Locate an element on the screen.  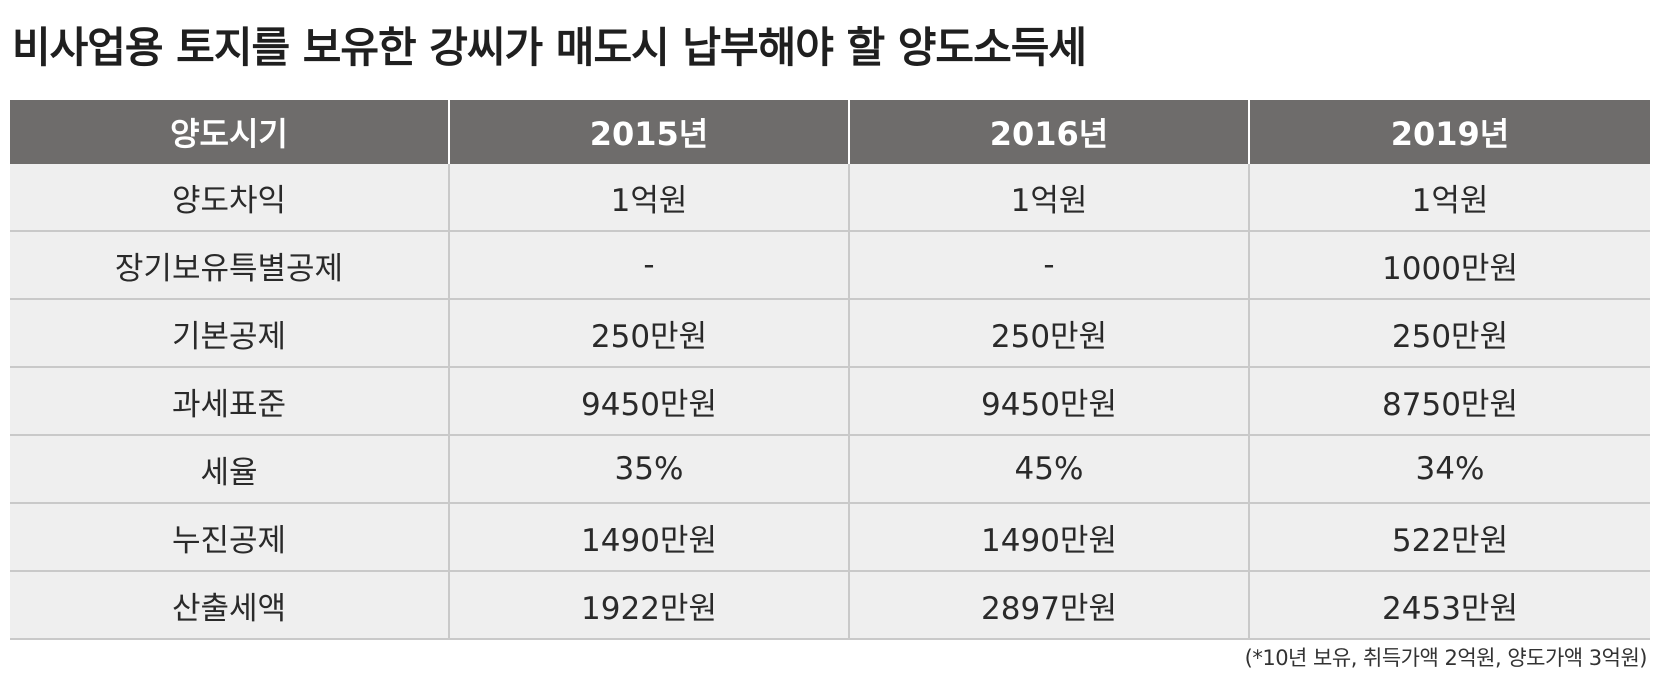
table-cell: 35% is located at coordinates (648, 469).